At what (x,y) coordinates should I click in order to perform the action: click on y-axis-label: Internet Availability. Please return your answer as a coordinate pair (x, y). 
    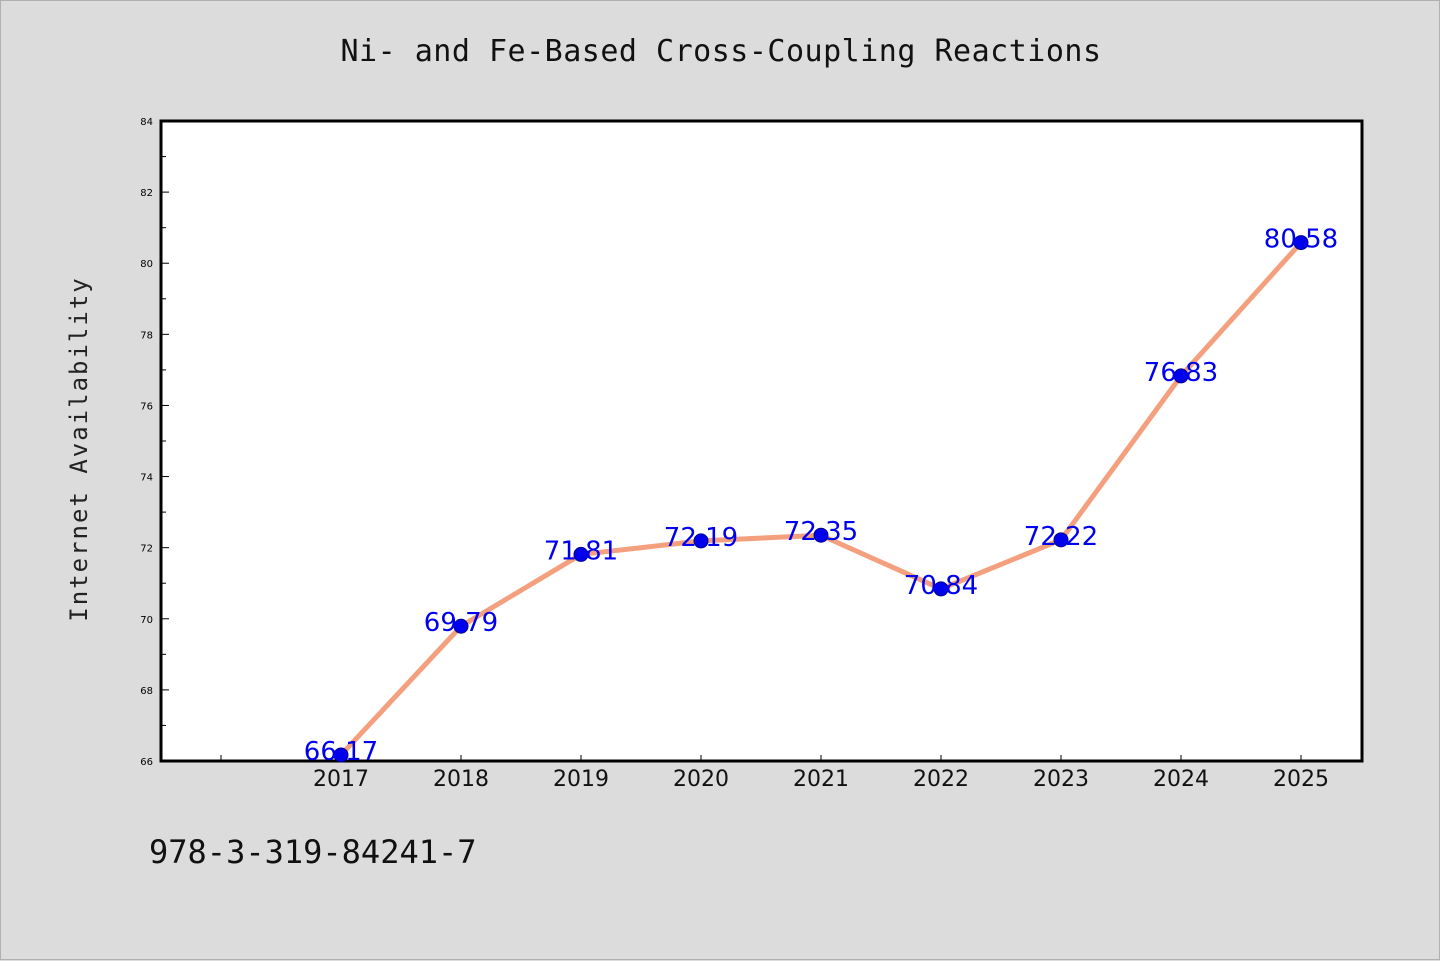
    Looking at the image, I should click on (79, 448).